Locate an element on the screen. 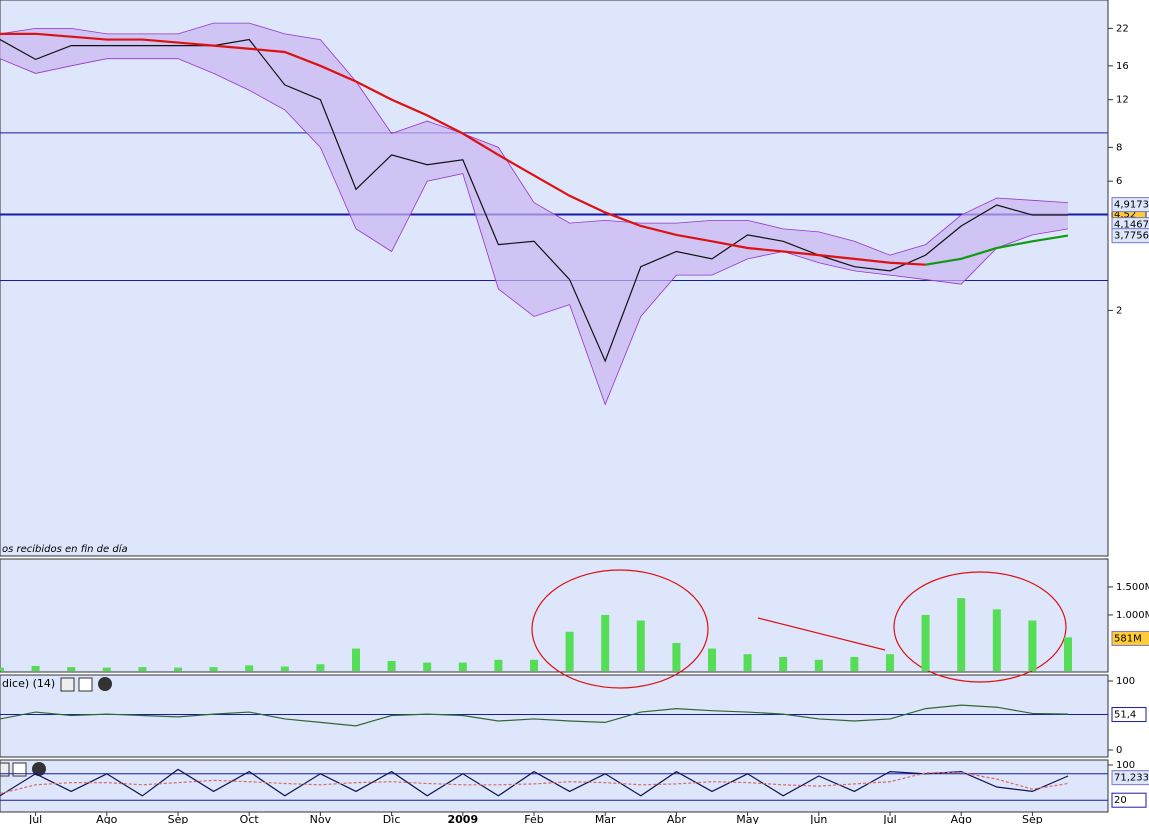 Image resolution: width=1149 pixels, height=824 pixels. value-tag: 4,52 is located at coordinates (1125, 215).